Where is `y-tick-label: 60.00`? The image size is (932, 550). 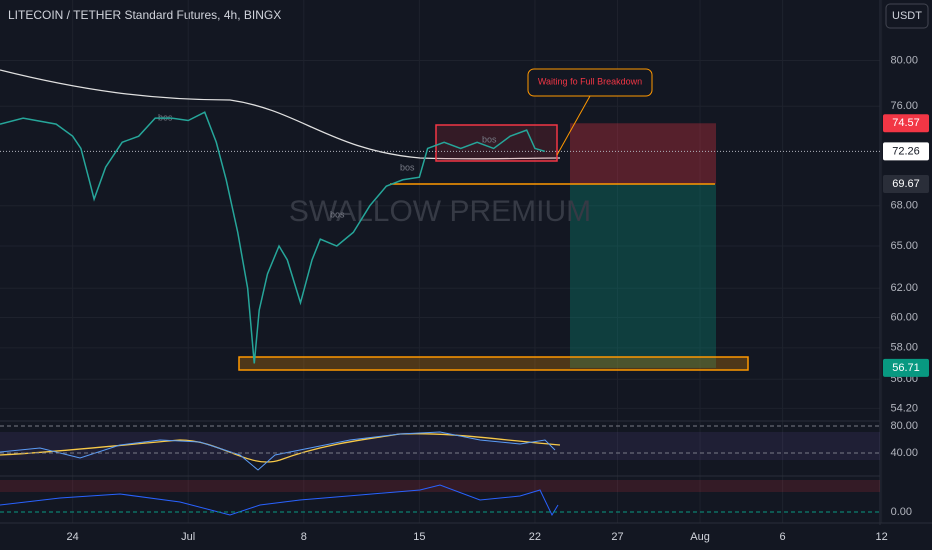 y-tick-label: 60.00 is located at coordinates (904, 317).